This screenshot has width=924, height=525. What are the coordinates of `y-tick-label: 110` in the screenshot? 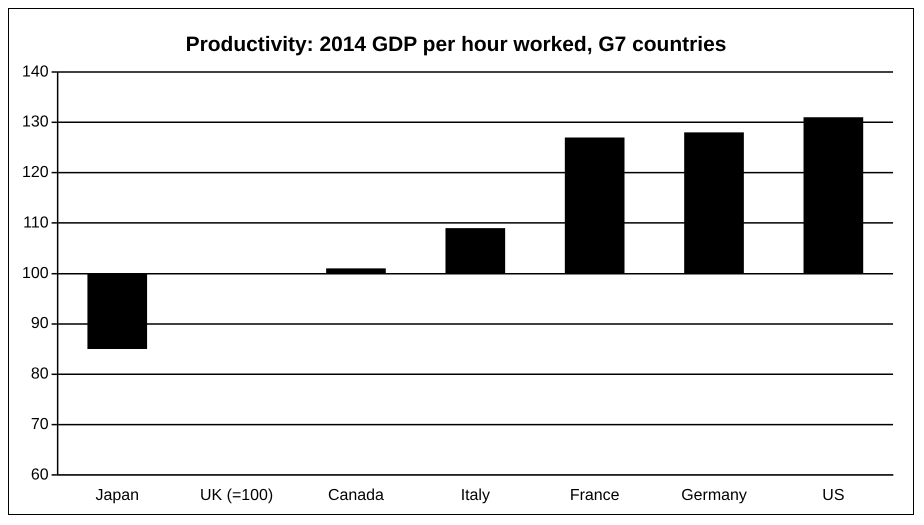 It's located at (36, 223).